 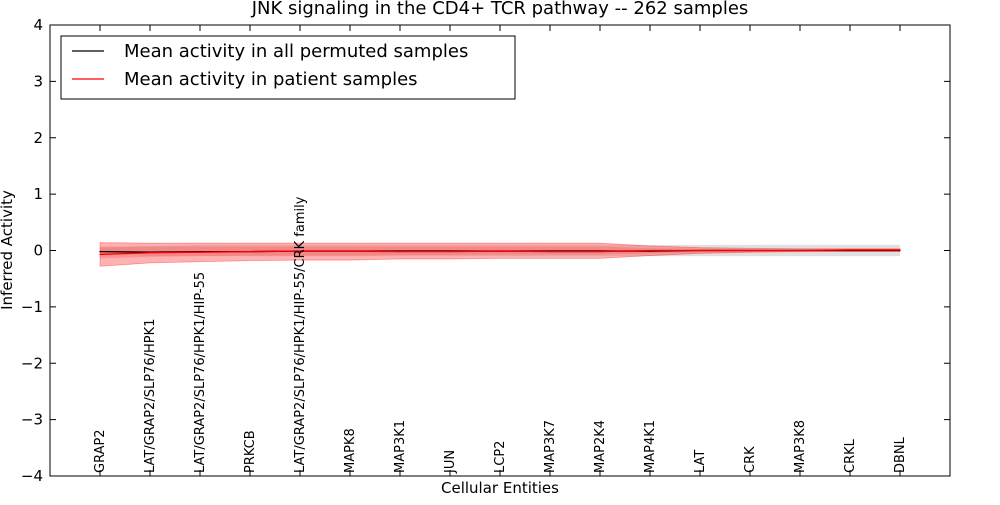 I want to click on x-tick-label: CRK, so click(x=750, y=459).